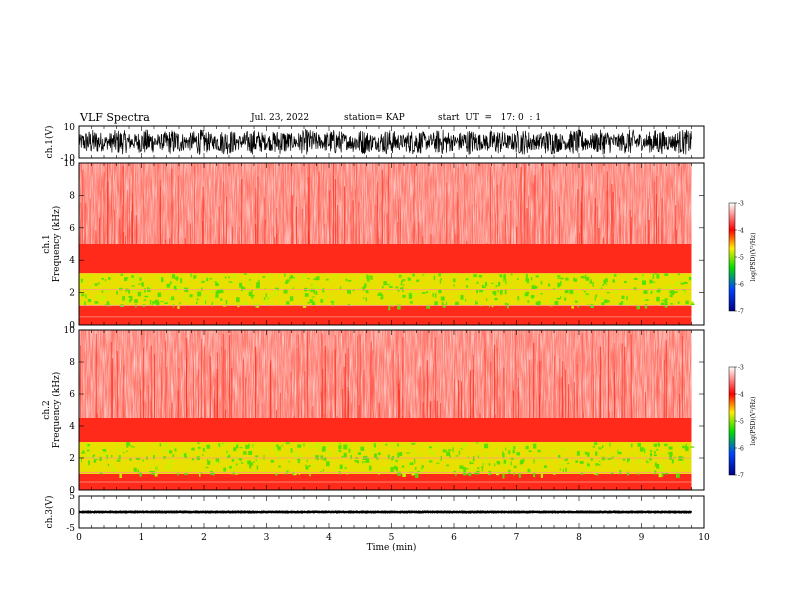  What do you see at coordinates (385, 315) in the screenshot?
I see `spec1-band` at bounding box center [385, 315].